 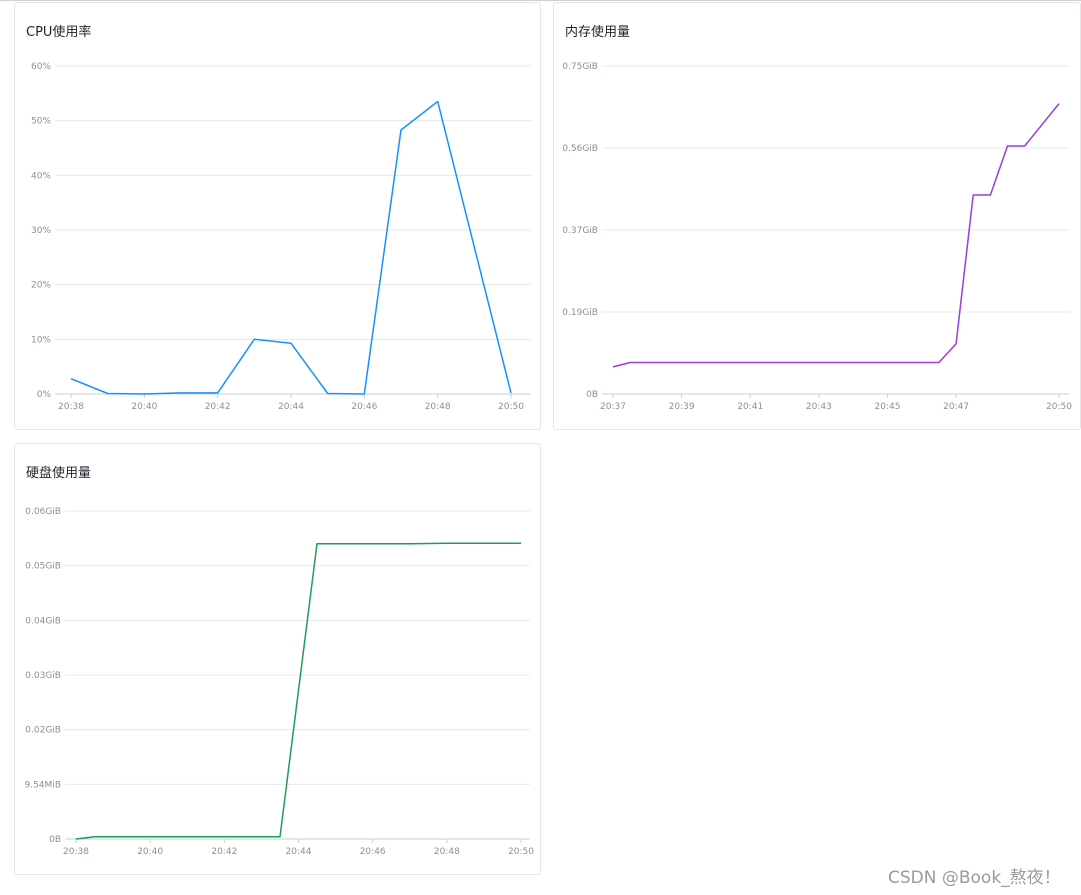 I want to click on y-tick-label: 0%, so click(x=44, y=395).